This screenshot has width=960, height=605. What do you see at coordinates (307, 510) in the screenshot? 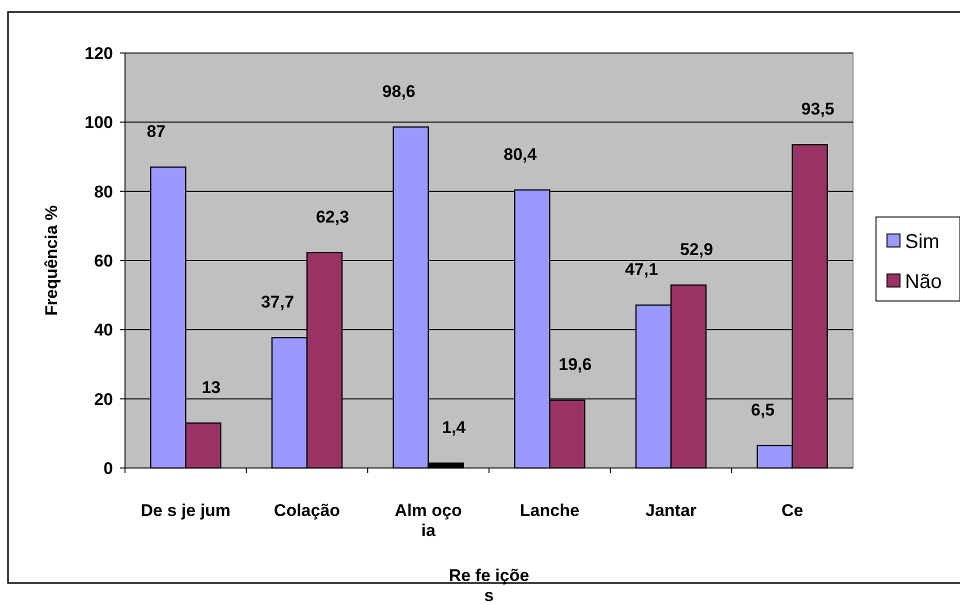
I see `x-tick-label: Colação` at bounding box center [307, 510].